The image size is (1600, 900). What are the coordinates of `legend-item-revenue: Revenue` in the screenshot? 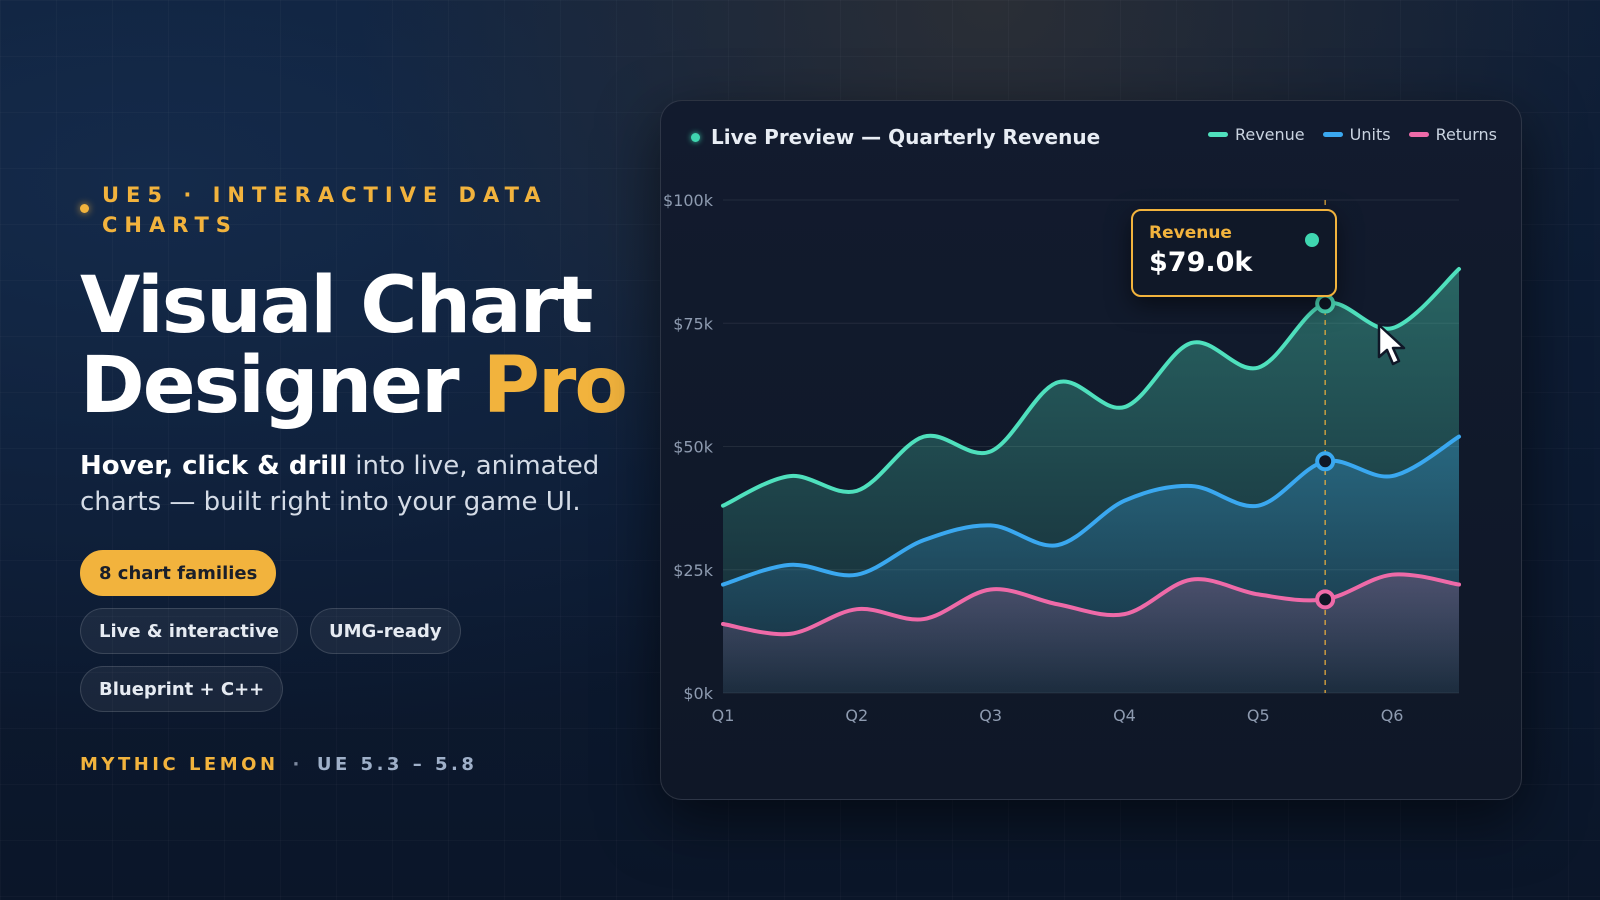 It's located at (1256, 134).